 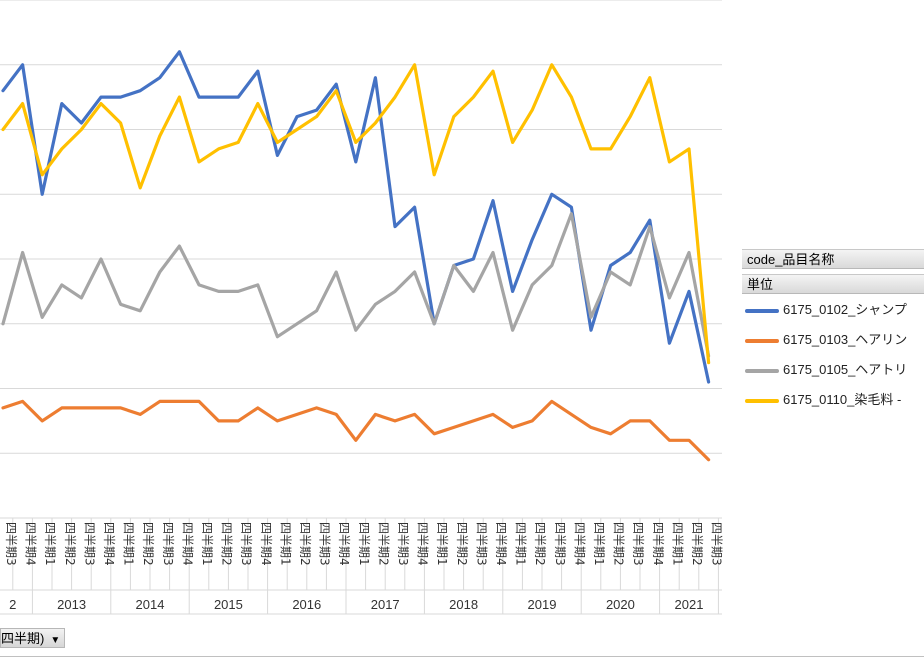 What do you see at coordinates (462, 656) in the screenshot?
I see `bottom-border` at bounding box center [462, 656].